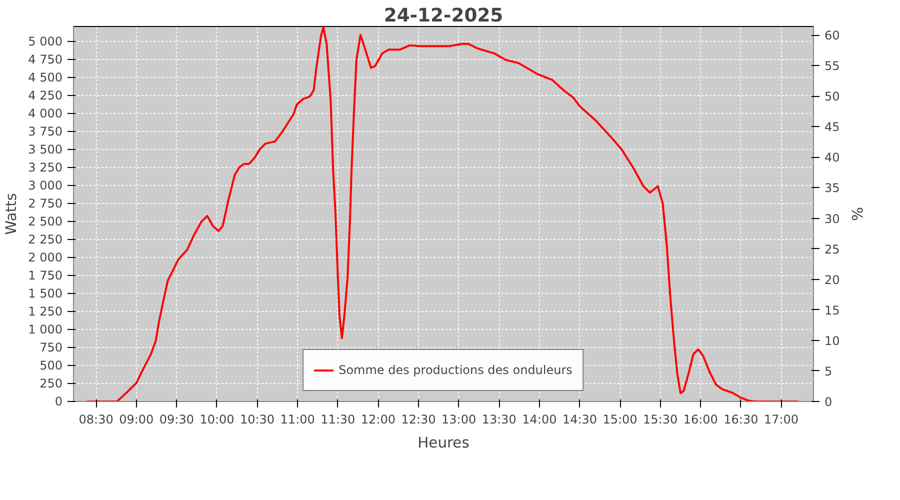 The height and width of the screenshot is (500, 900). What do you see at coordinates (832, 66) in the screenshot?
I see `y2-tick-label: 55` at bounding box center [832, 66].